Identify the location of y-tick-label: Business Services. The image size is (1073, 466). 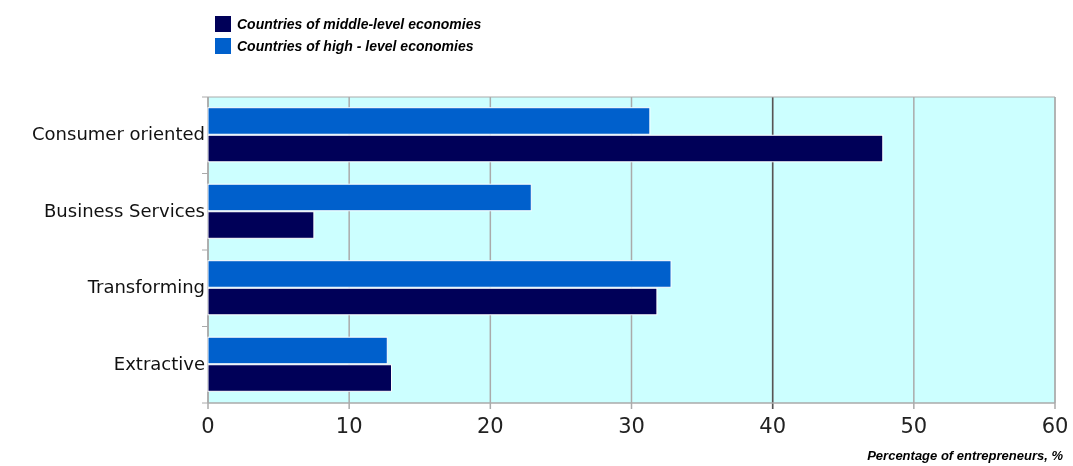
(124, 210).